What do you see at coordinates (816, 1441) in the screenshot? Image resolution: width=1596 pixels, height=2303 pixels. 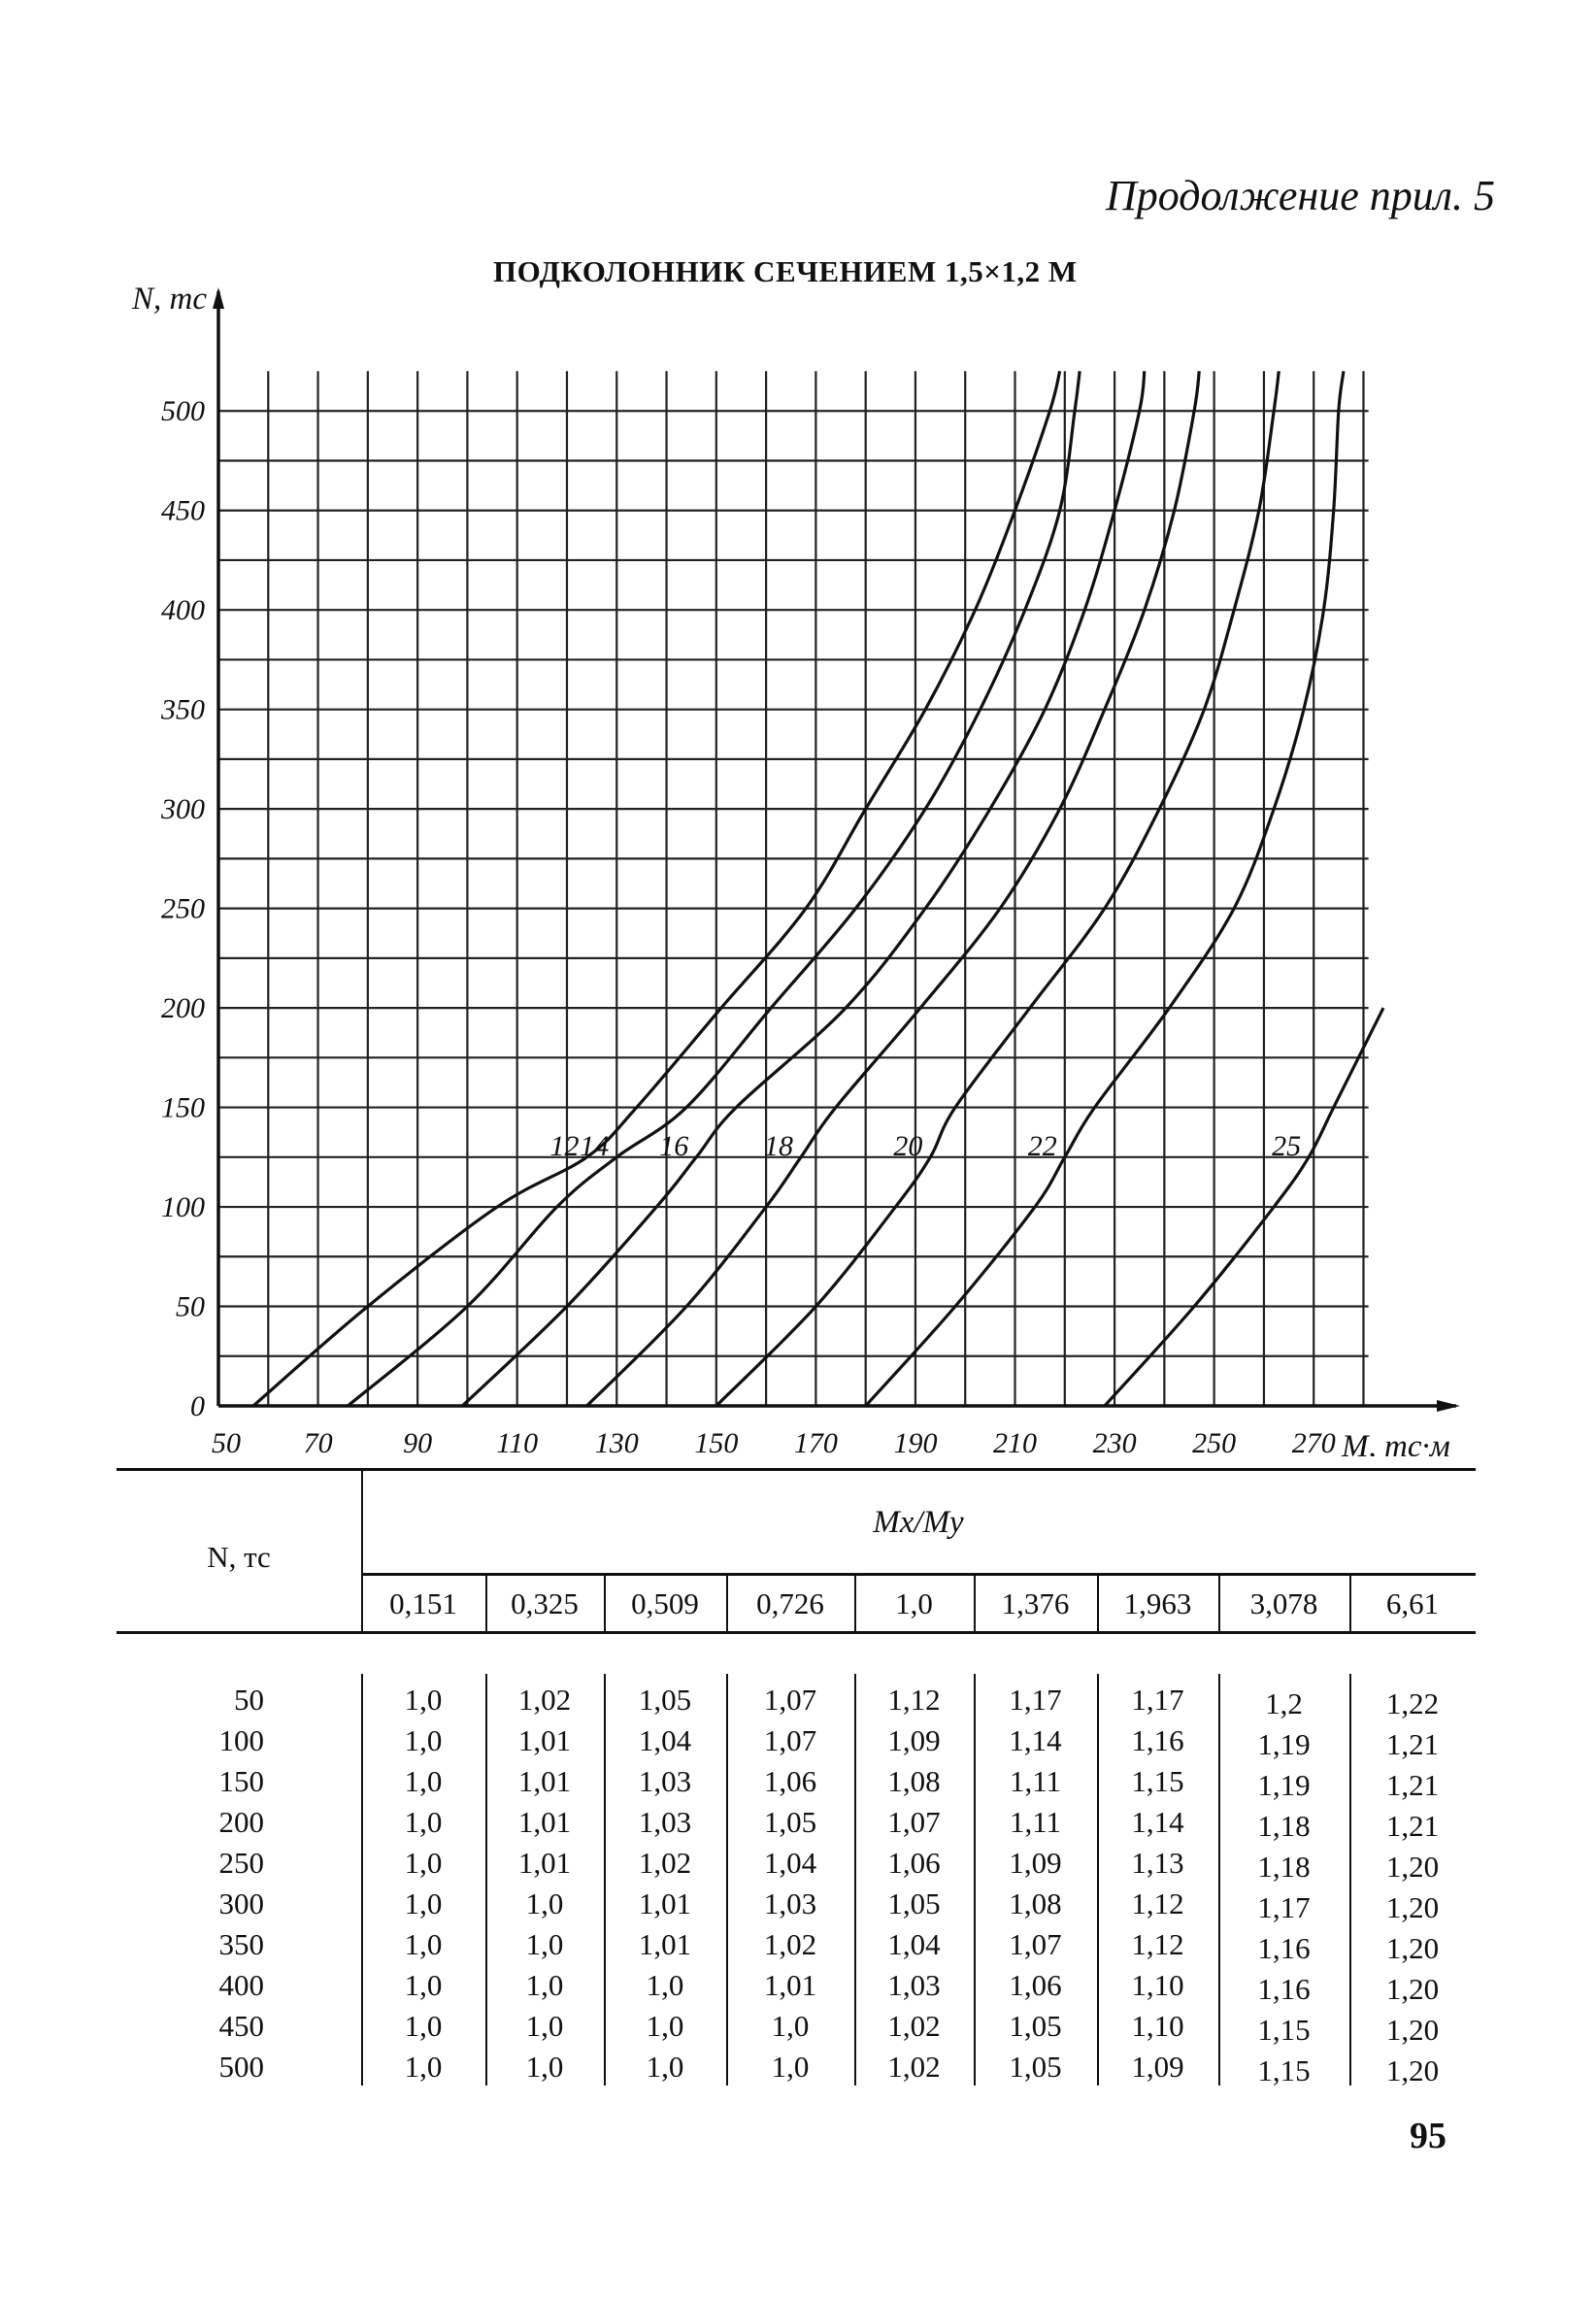 I see `x-tick-label: 170` at bounding box center [816, 1441].